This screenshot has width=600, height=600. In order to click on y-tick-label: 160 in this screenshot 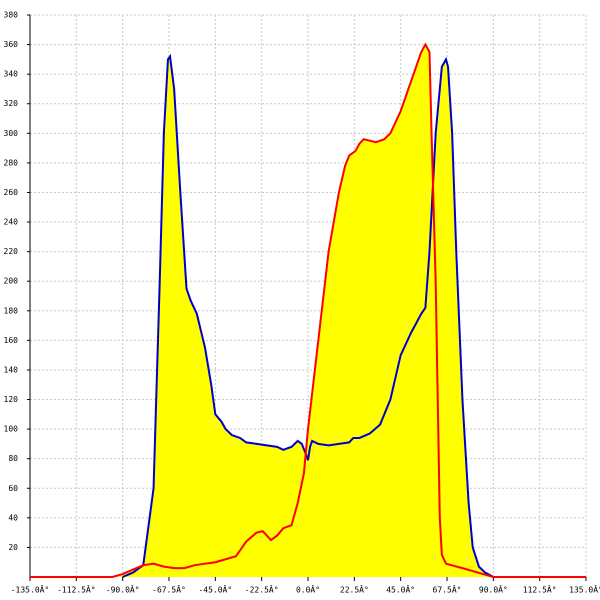, I will do `click(11, 340)`.